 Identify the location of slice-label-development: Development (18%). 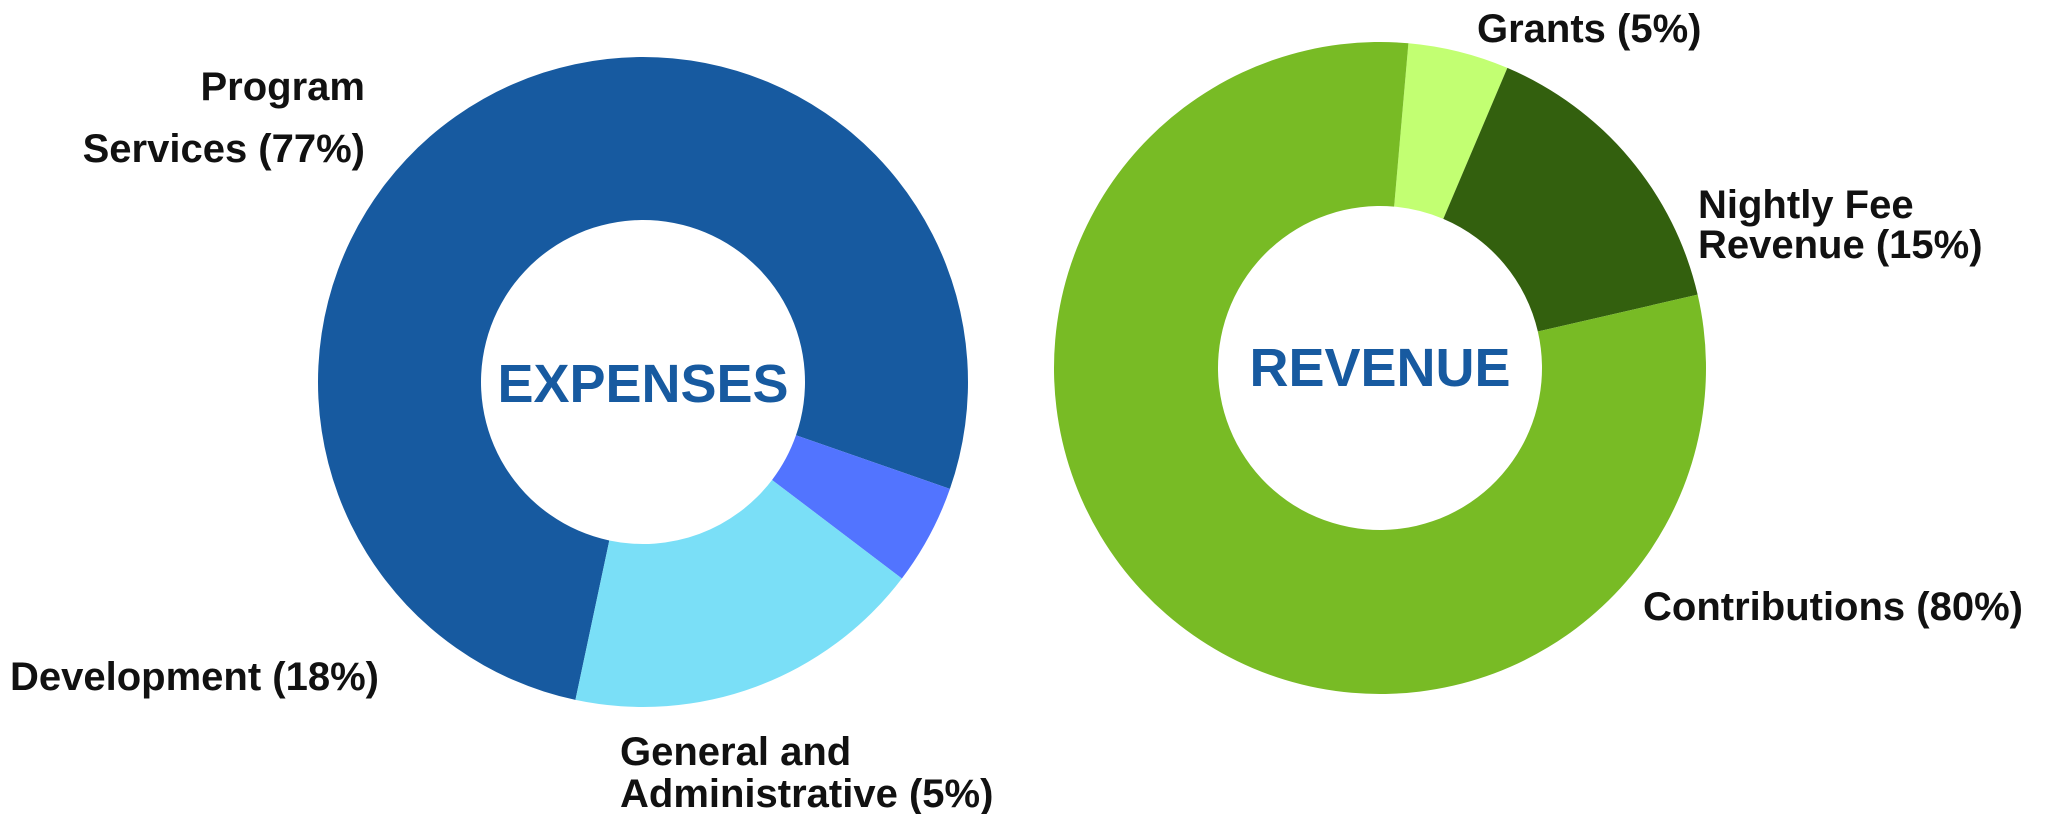
(194, 677).